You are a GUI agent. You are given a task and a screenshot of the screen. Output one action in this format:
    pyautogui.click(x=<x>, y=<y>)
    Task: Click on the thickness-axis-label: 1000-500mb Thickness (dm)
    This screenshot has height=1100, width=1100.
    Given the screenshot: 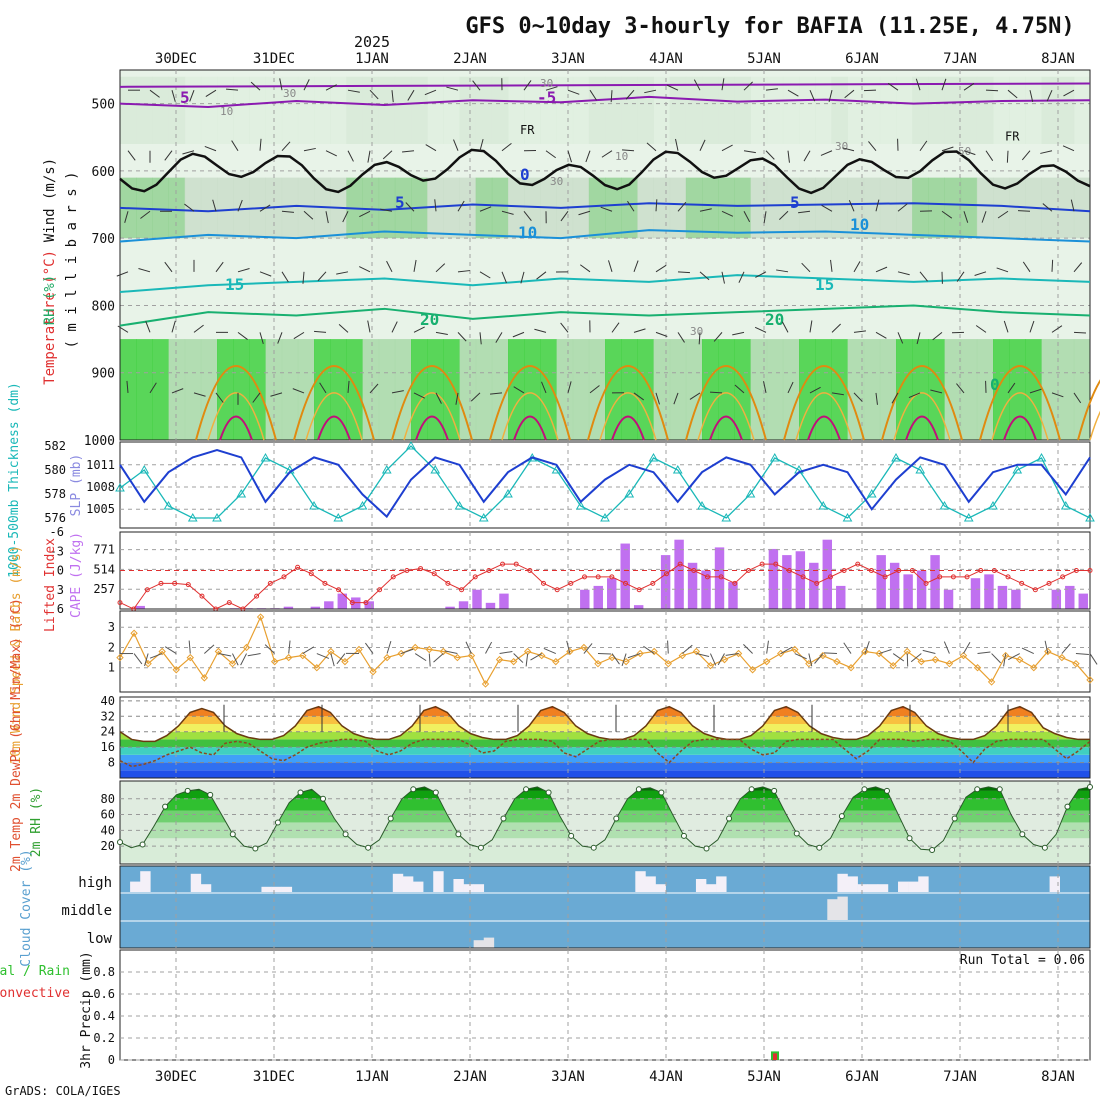 What is the action you would take?
    pyautogui.click(x=14, y=480)
    